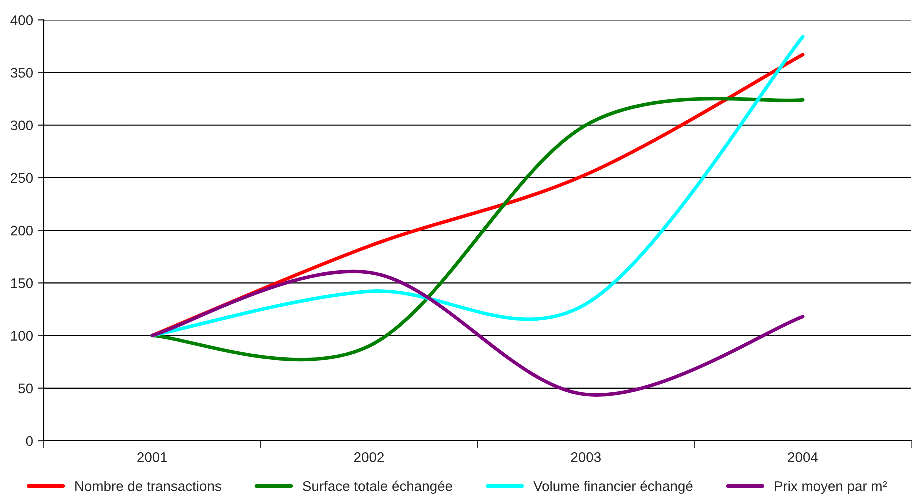 The width and height of the screenshot is (916, 504). Describe the element at coordinates (613, 487) in the screenshot. I see `legend-label: Volume financier échangé` at that location.